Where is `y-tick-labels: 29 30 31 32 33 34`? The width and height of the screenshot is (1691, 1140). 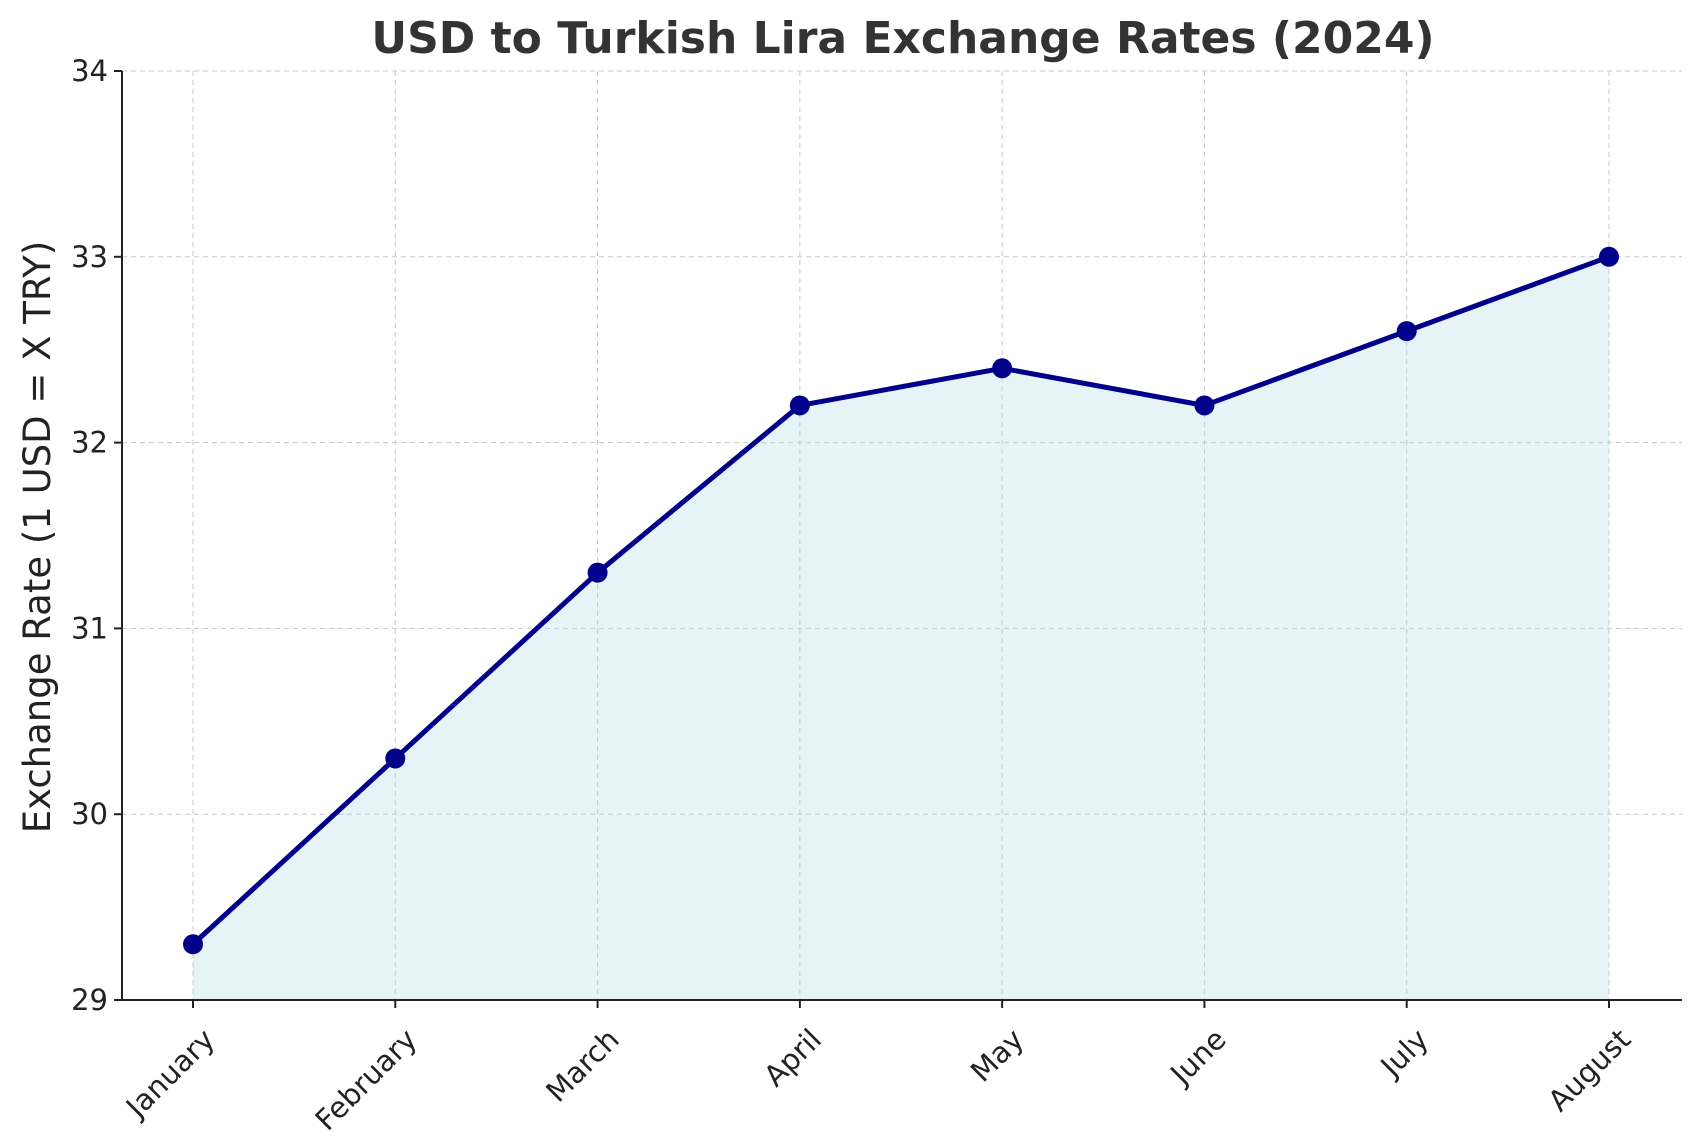 y-tick-labels: 29 30 31 32 33 34 is located at coordinates (89, 535).